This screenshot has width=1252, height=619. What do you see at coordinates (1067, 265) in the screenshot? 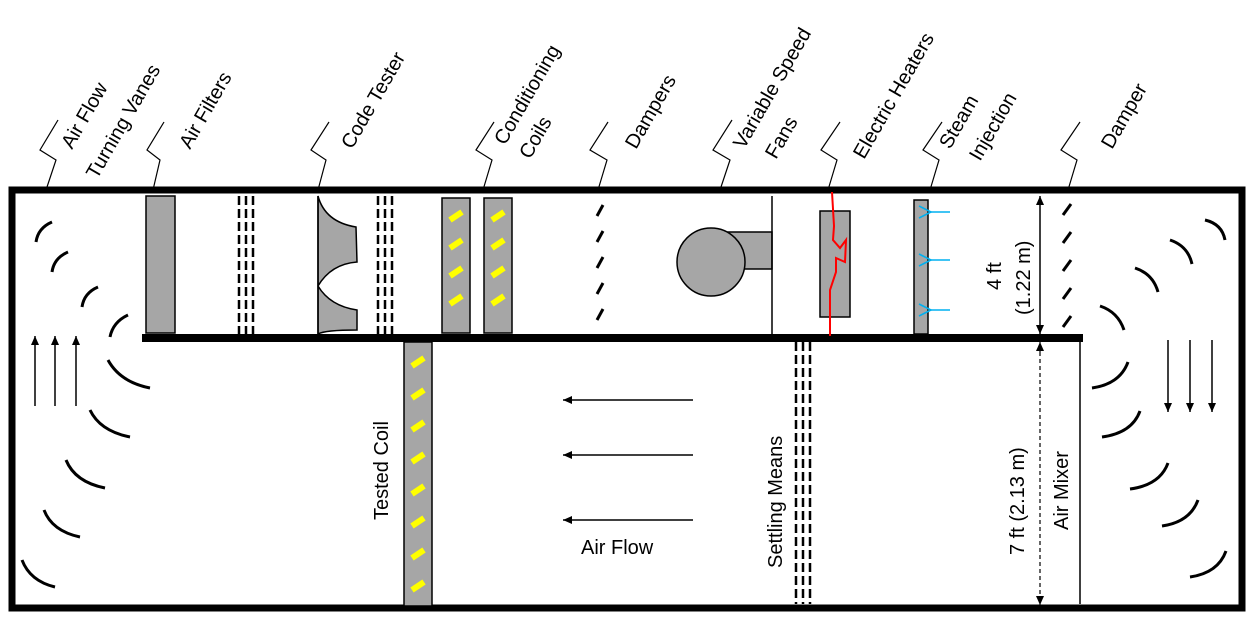
I see `damper-right` at bounding box center [1067, 265].